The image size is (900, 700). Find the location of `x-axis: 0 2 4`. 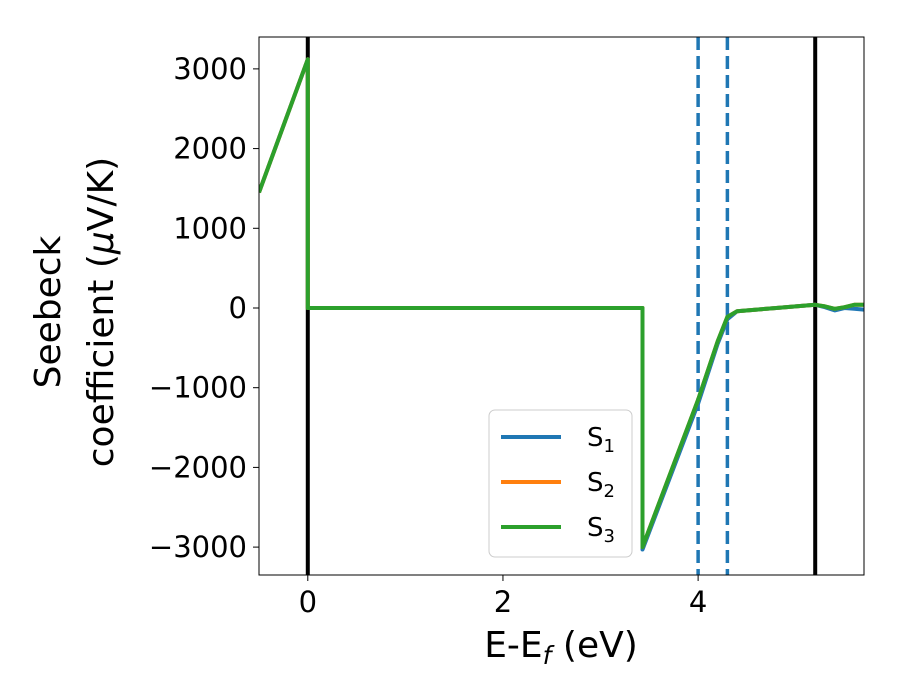

x-axis: 0 2 4 is located at coordinates (503, 597).